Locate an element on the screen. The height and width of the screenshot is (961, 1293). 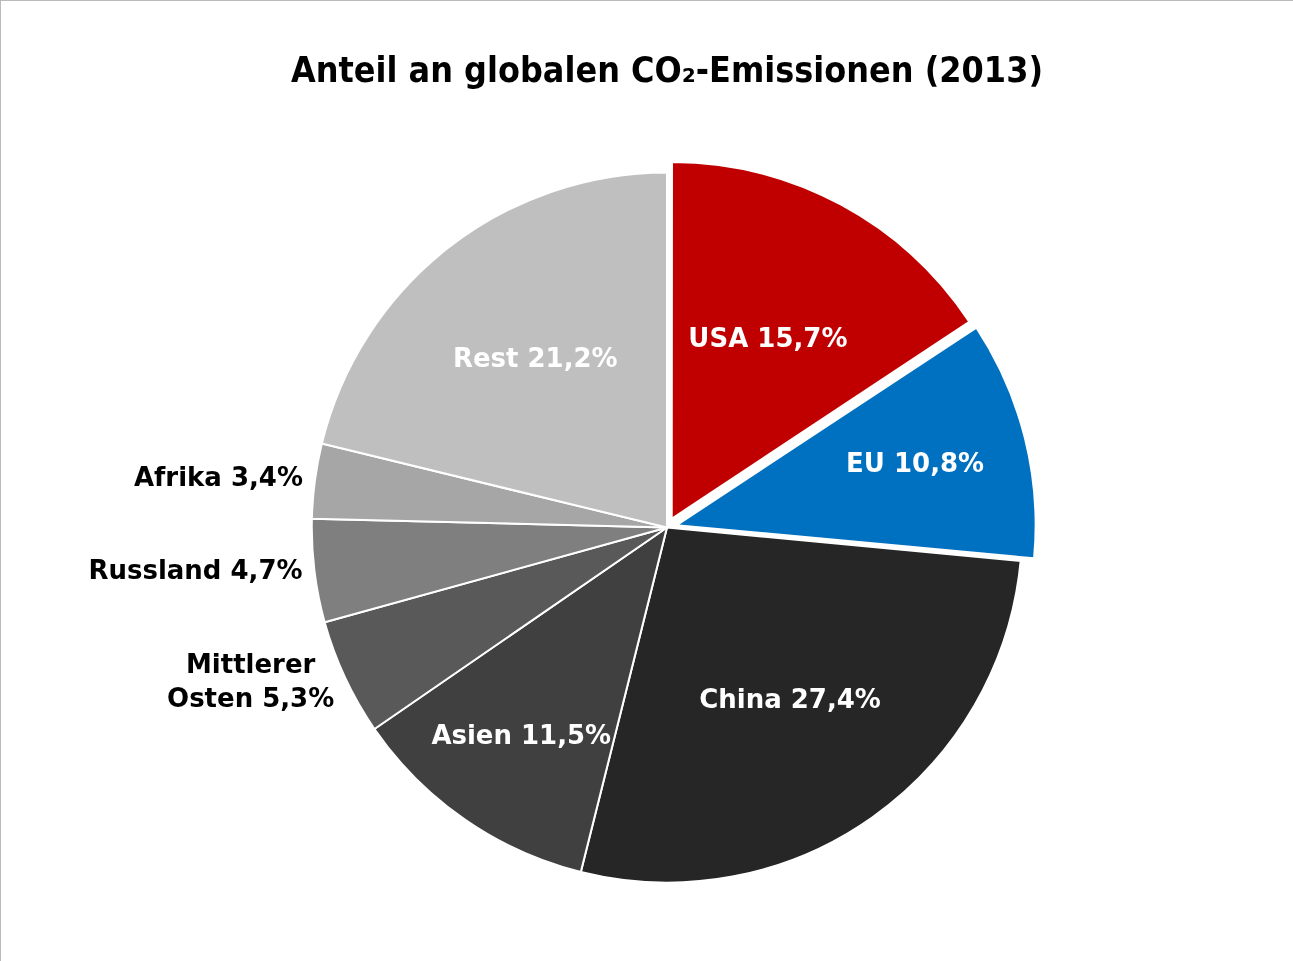
slice-label: Russland 4,7% is located at coordinates (195, 570).